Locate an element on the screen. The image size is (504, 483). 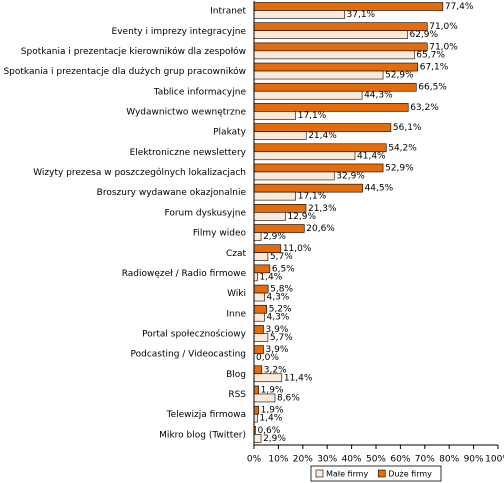
x-tick-label: 100% is located at coordinates (494, 460).